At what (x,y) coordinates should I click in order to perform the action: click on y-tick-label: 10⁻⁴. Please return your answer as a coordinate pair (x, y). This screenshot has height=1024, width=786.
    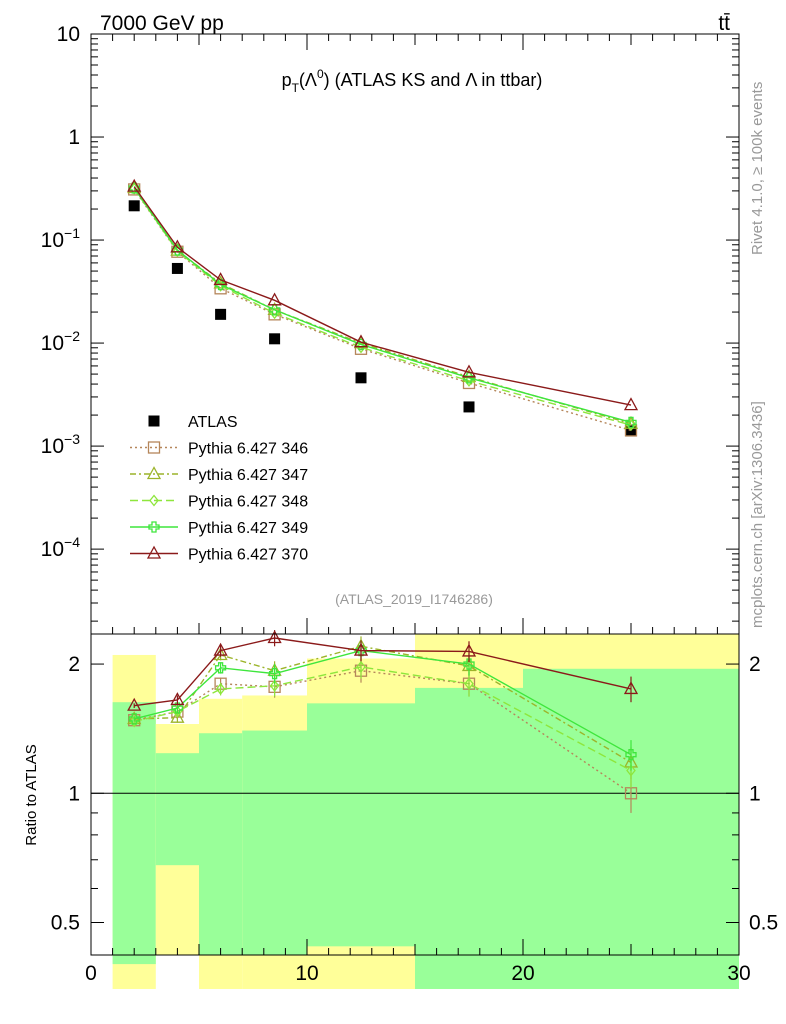
    Looking at the image, I should click on (61, 547).